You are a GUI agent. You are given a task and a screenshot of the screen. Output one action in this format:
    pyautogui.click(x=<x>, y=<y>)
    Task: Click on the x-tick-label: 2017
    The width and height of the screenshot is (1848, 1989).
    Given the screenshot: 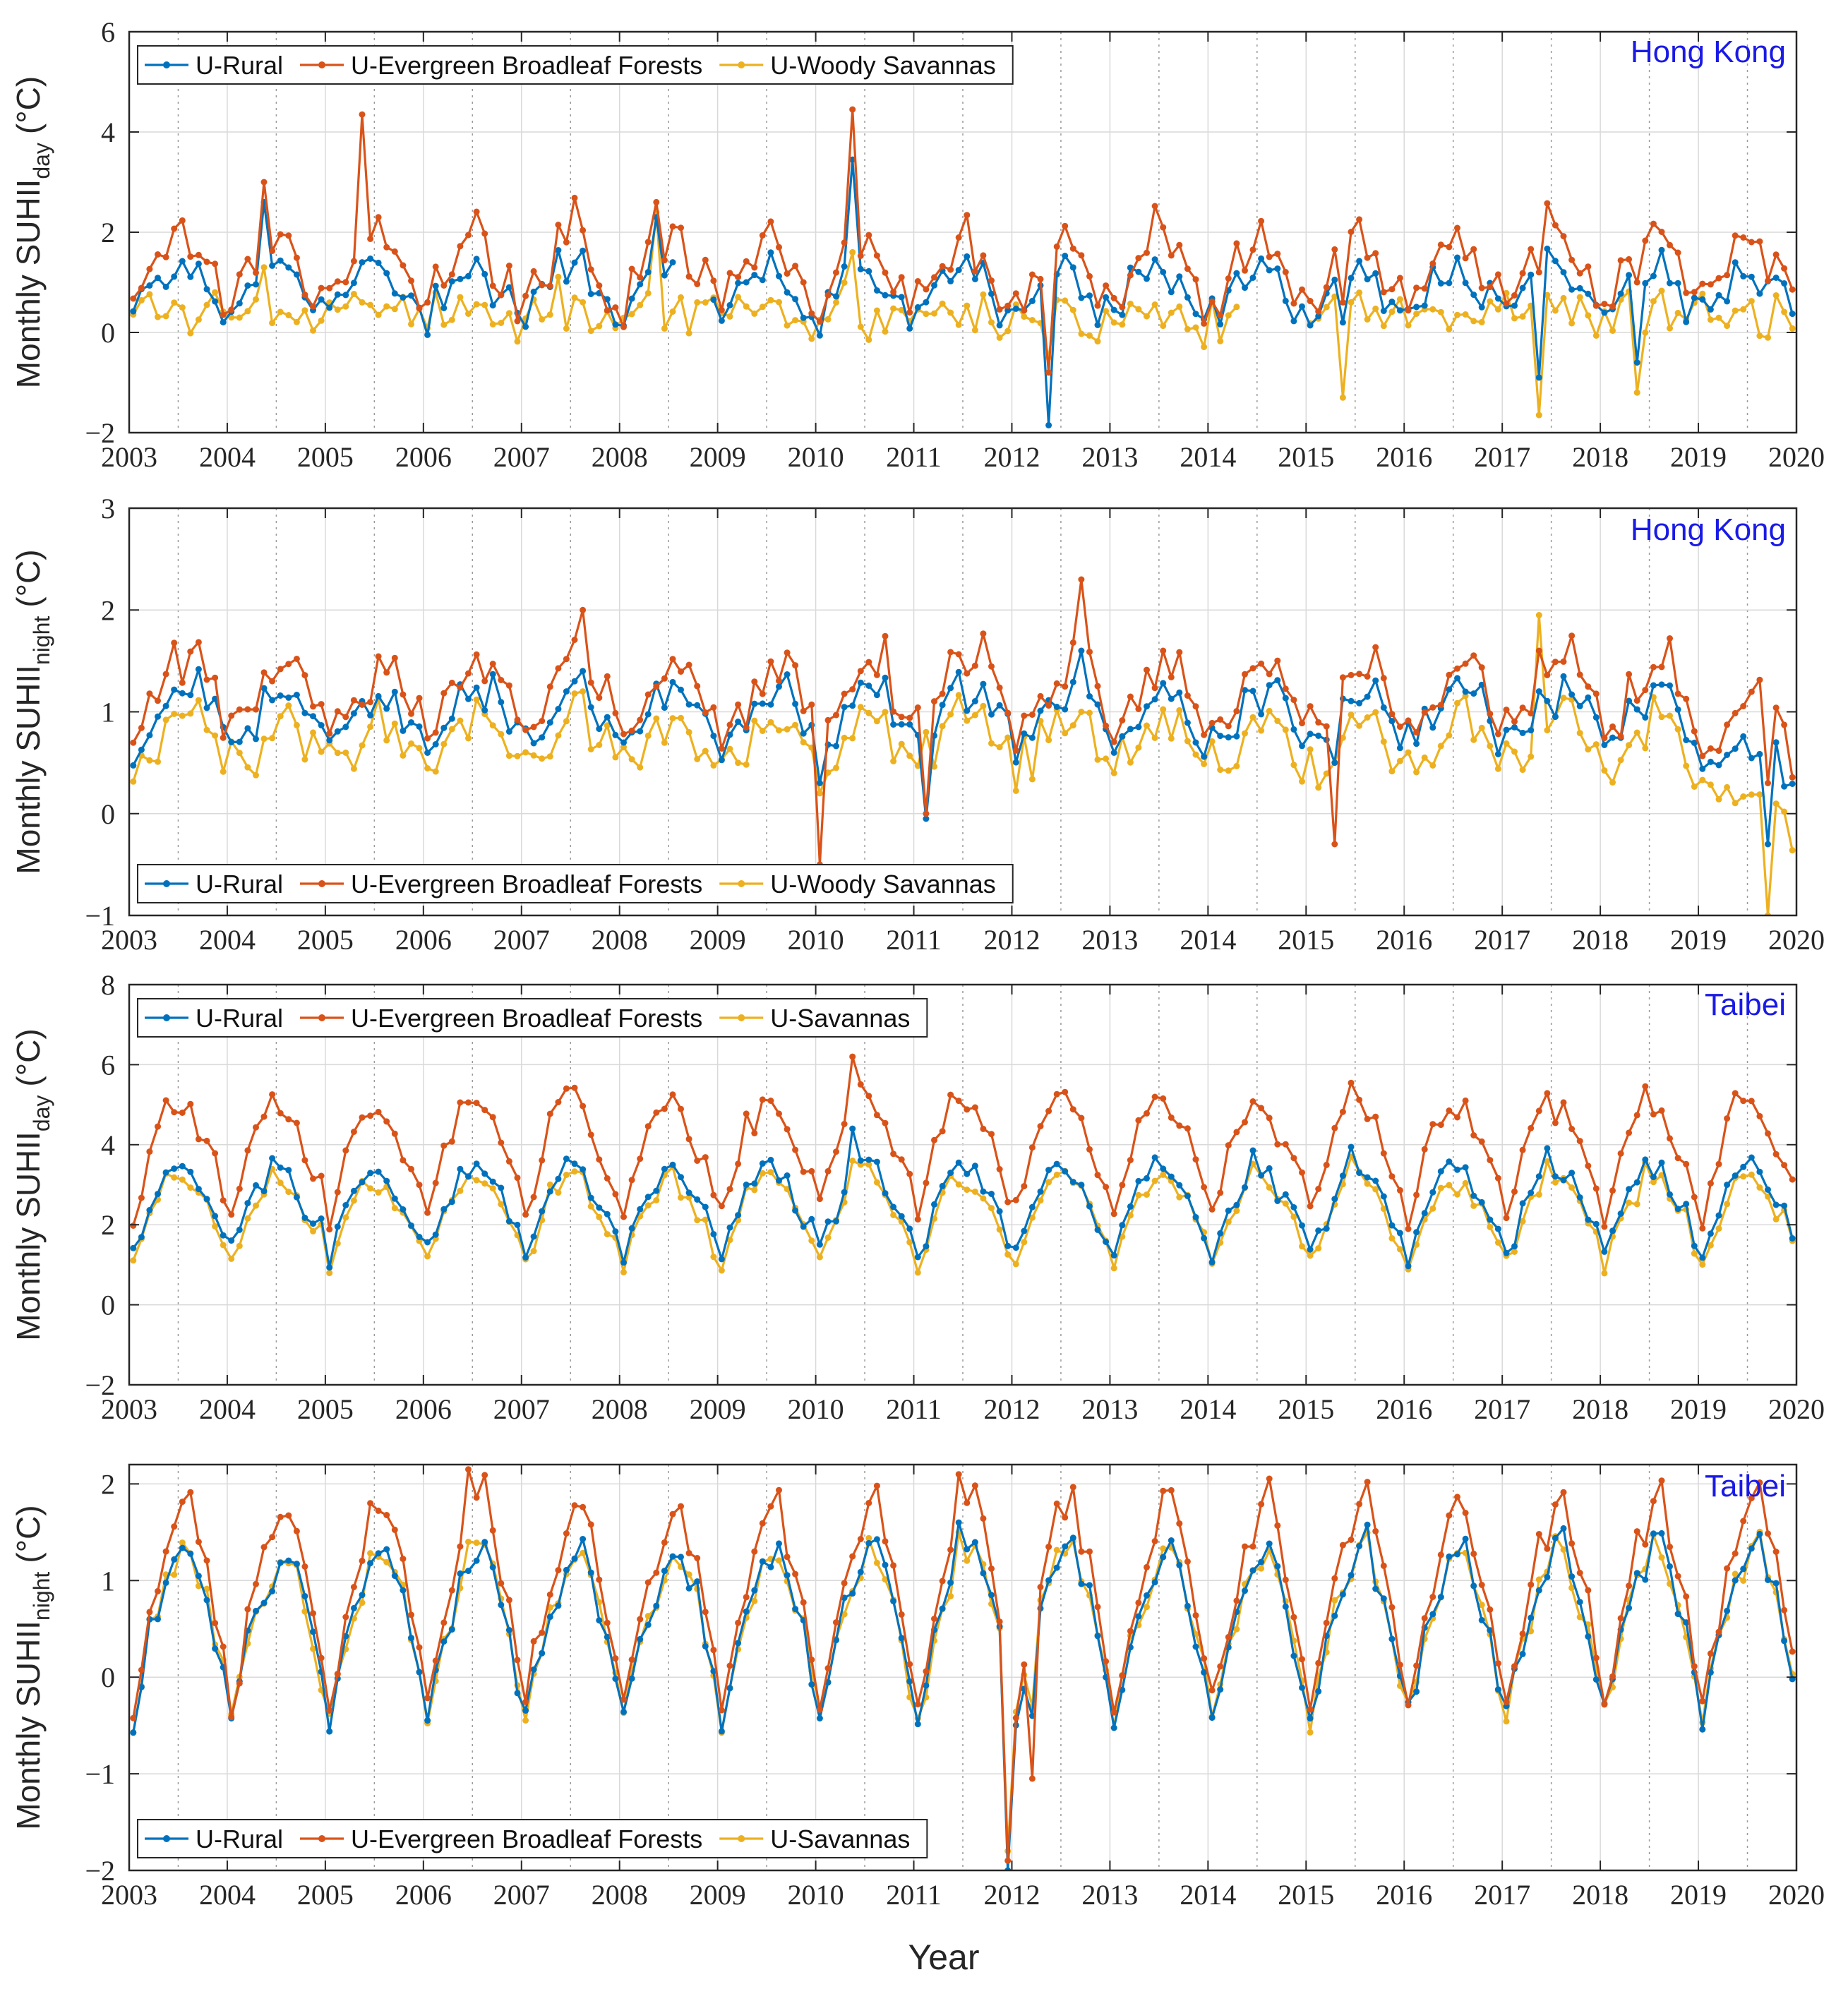 What is the action you would take?
    pyautogui.click(x=1502, y=1409)
    